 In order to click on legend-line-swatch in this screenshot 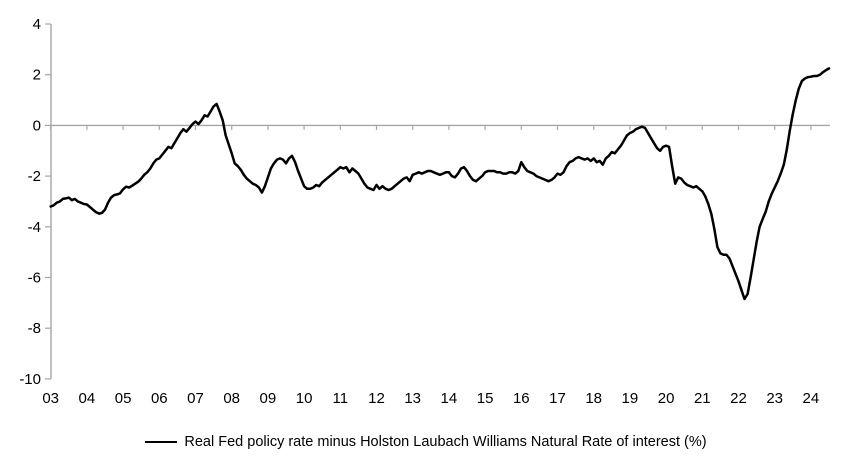, I will do `click(161, 442)`.